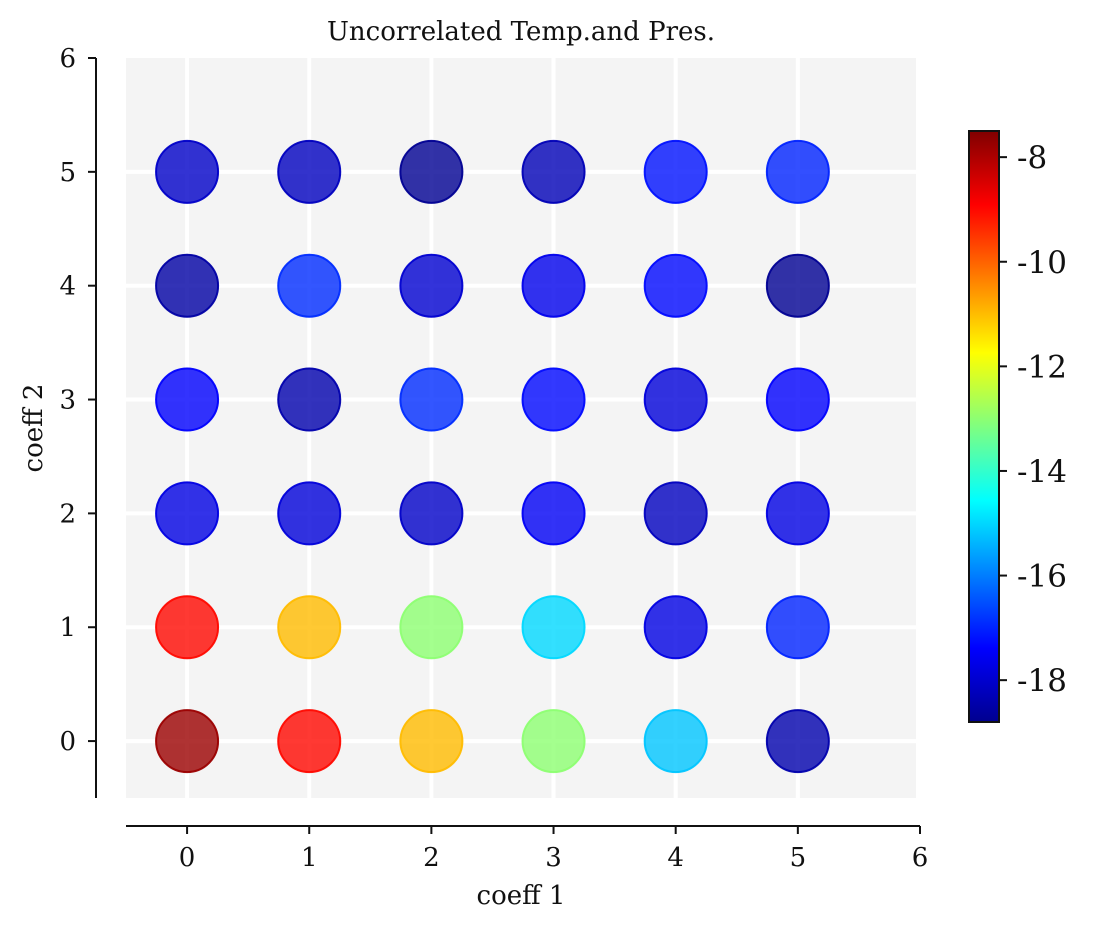 The image size is (1096, 932). Describe the element at coordinates (984, 426) in the screenshot. I see `colorbar-gradient` at that location.